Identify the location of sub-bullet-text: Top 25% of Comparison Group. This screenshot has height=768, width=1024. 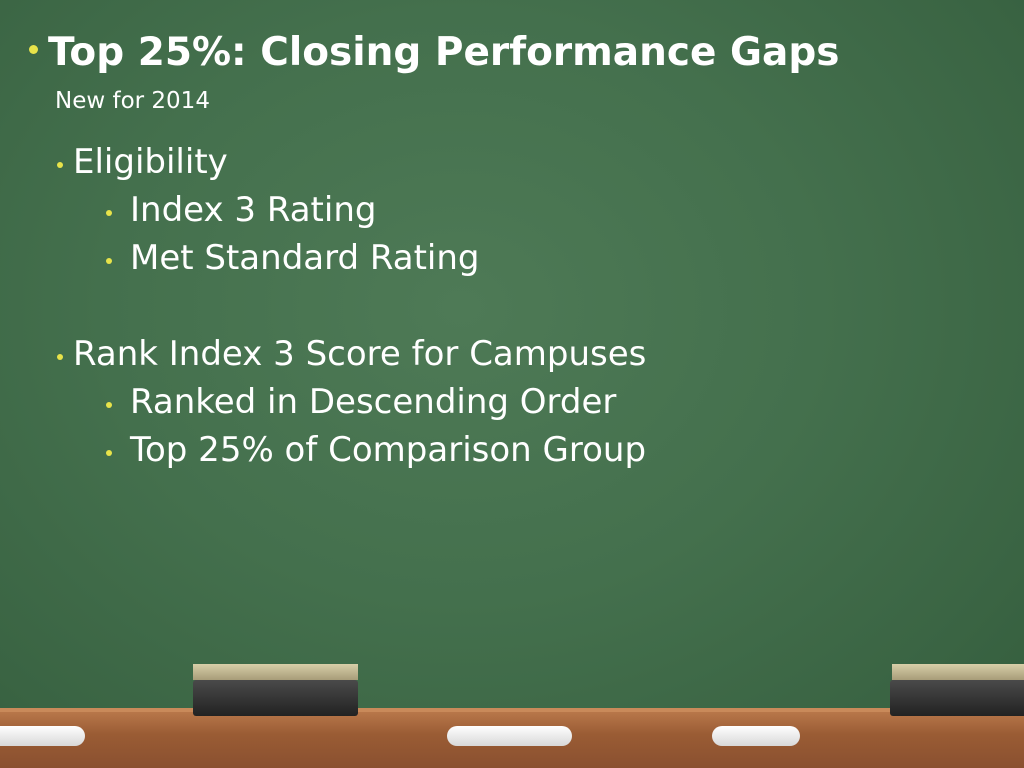
(388, 450).